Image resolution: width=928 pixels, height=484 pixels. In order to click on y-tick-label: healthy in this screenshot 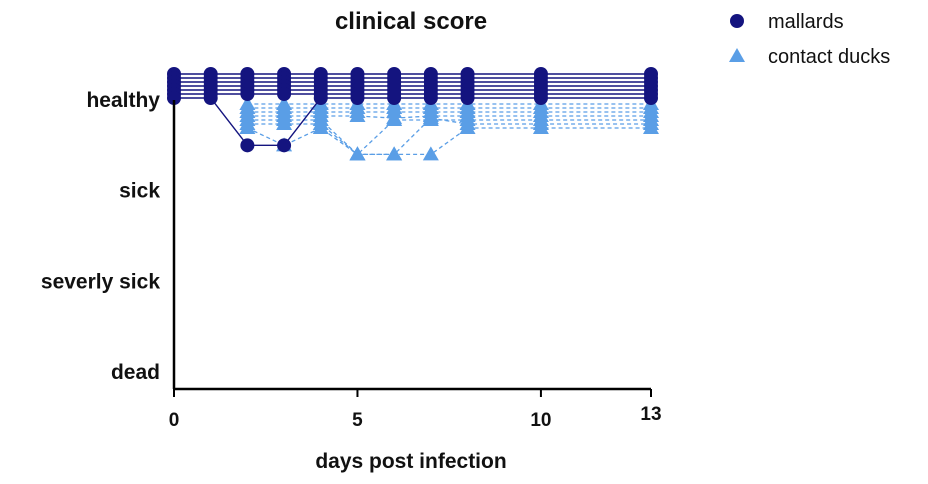, I will do `click(123, 100)`.